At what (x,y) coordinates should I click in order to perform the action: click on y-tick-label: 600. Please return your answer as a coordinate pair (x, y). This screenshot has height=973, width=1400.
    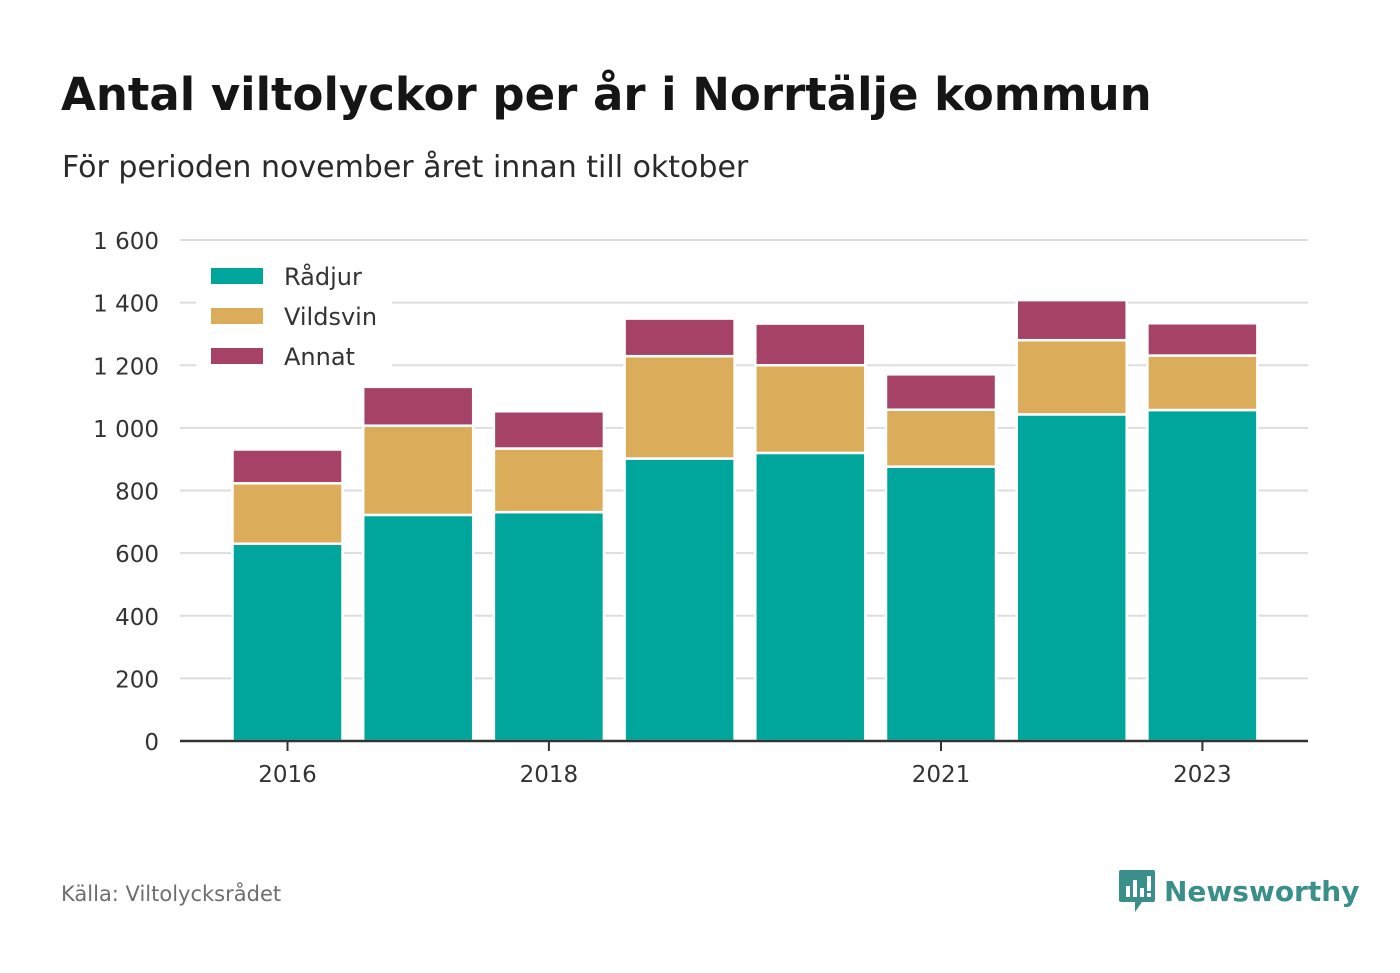
    Looking at the image, I should click on (137, 555).